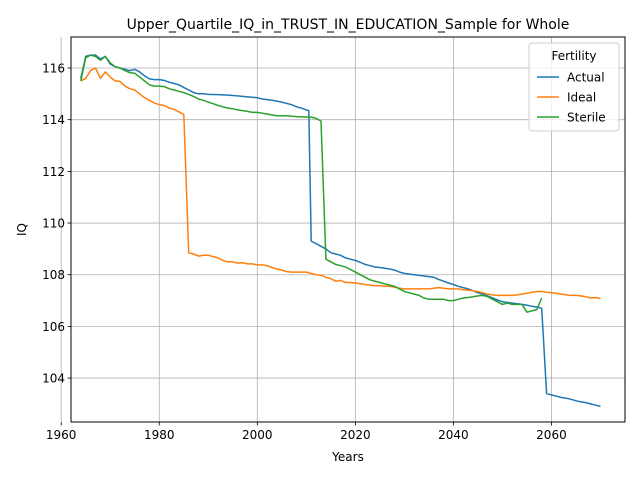 The image size is (640, 480). I want to click on y-axis-label: IQ, so click(22, 229).